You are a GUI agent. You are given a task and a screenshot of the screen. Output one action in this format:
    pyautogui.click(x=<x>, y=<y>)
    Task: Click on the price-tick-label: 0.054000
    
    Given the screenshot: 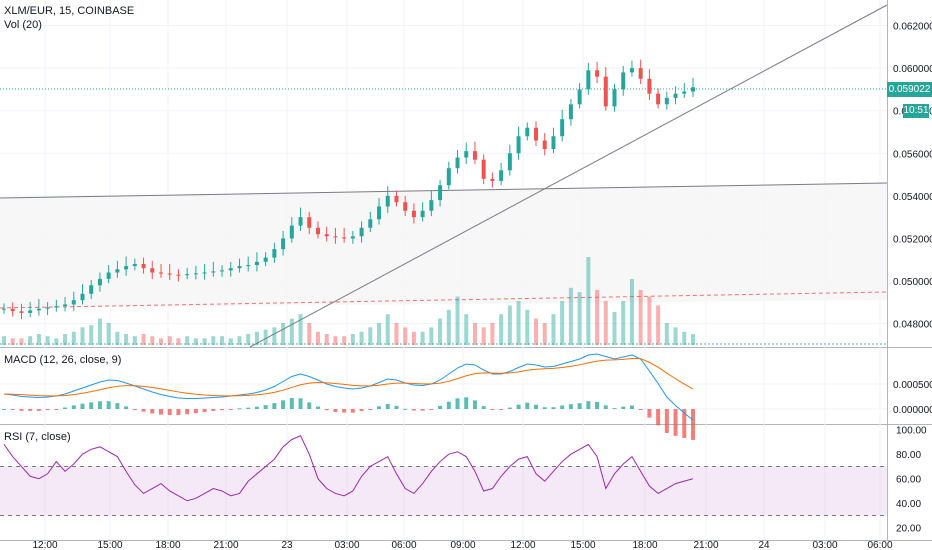 What is the action you would take?
    pyautogui.click(x=912, y=197)
    